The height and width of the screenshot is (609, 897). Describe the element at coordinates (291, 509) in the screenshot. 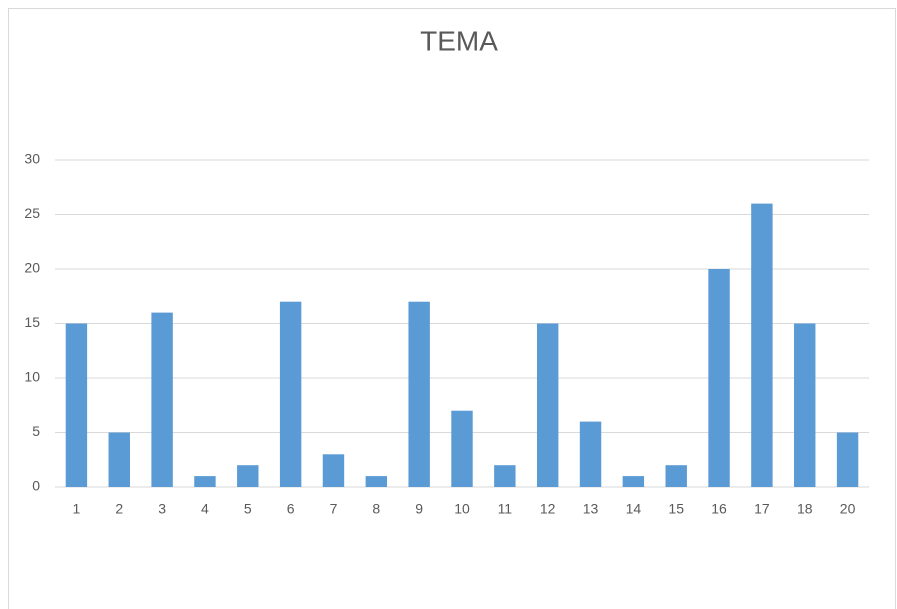

I see `x-tick-label: 6` at that location.